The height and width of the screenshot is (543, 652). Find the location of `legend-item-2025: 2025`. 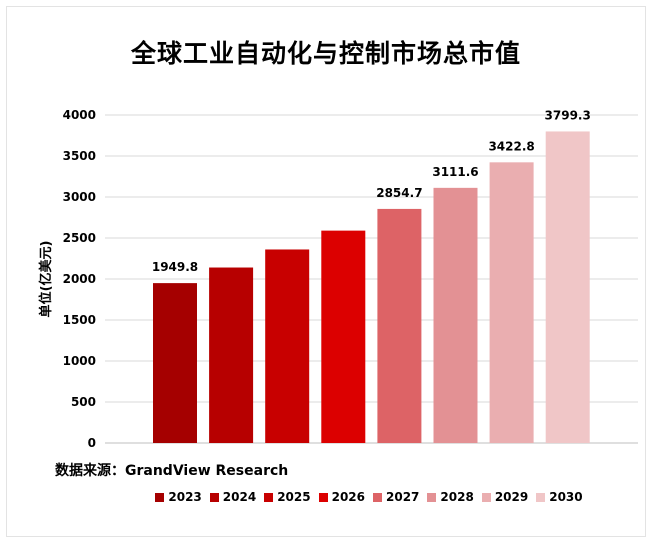

legend-item-2025: 2025 is located at coordinates (287, 497).